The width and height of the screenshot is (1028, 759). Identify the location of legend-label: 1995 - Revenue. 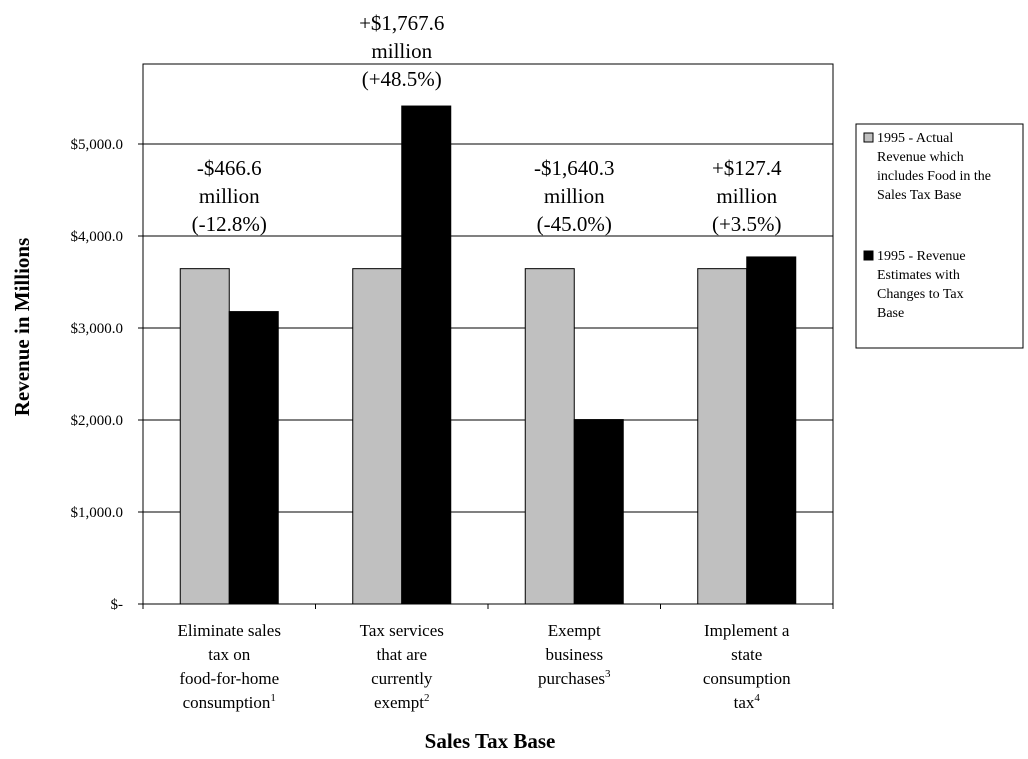
(921, 256).